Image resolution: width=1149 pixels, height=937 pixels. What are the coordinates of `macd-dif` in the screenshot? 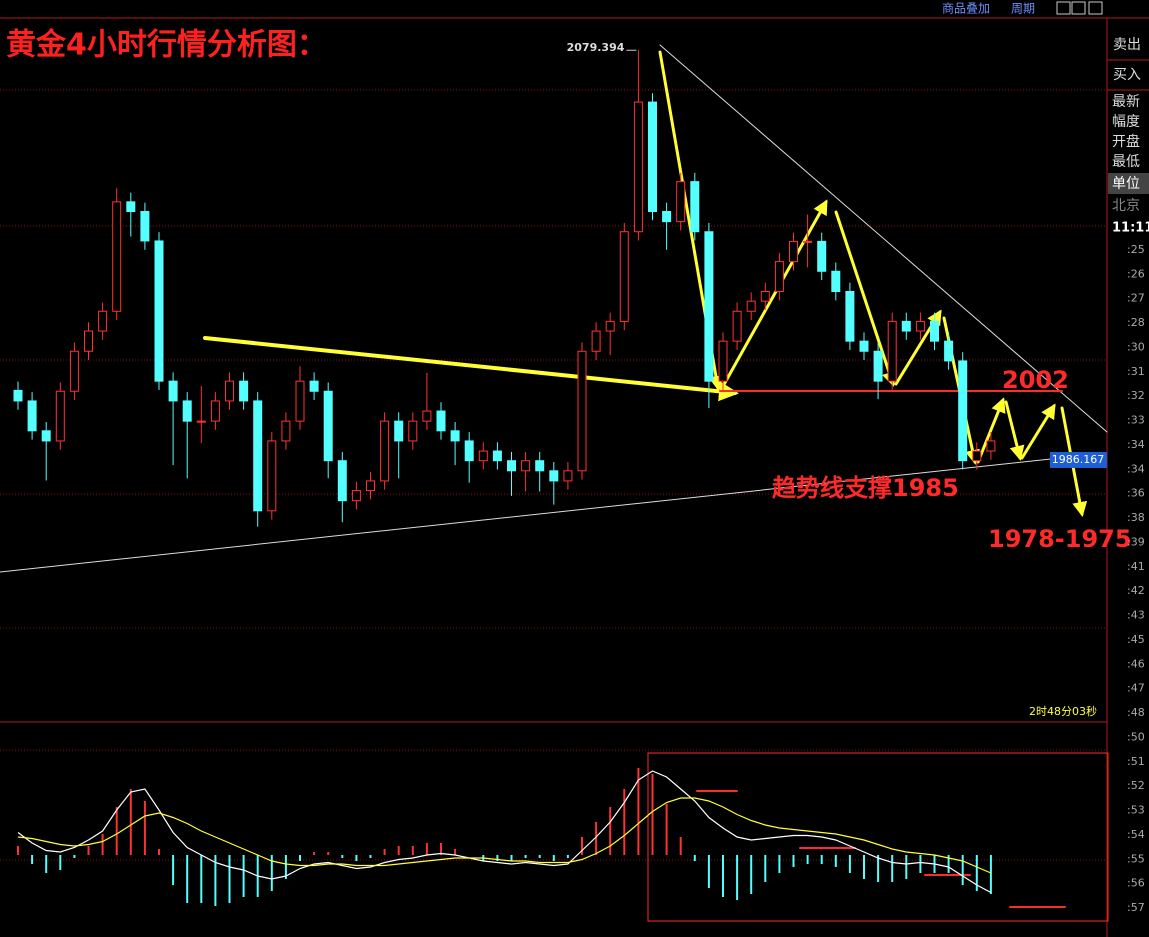 It's located at (504, 832).